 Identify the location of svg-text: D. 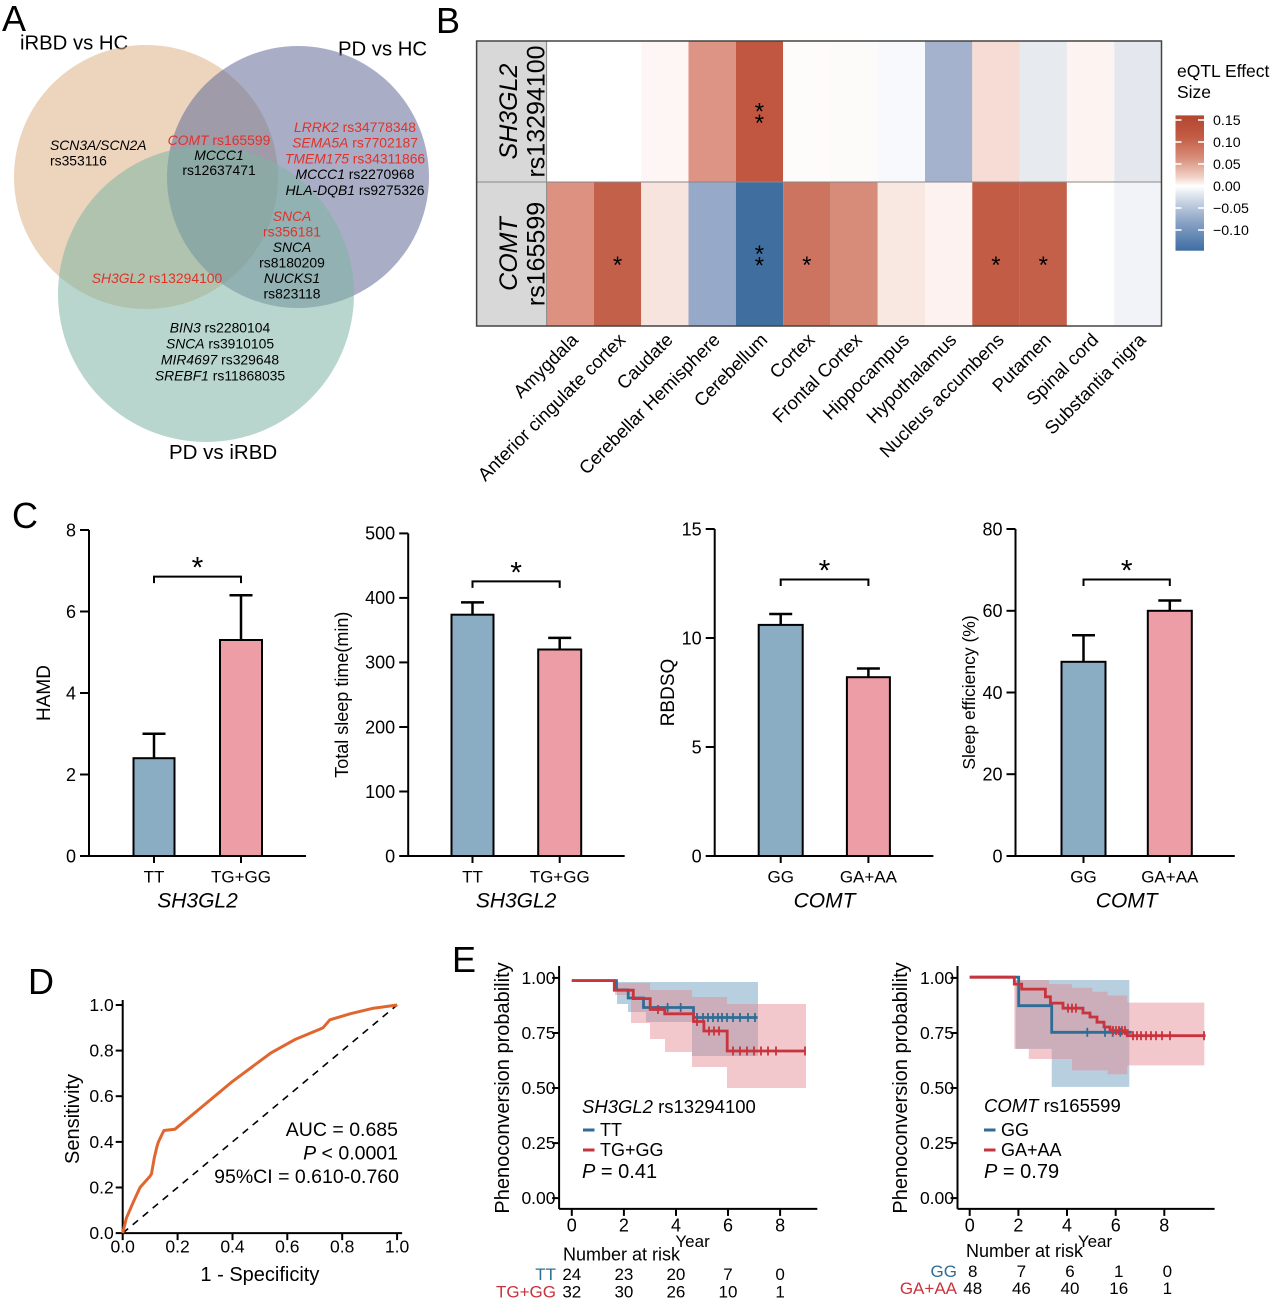
(41, 981).